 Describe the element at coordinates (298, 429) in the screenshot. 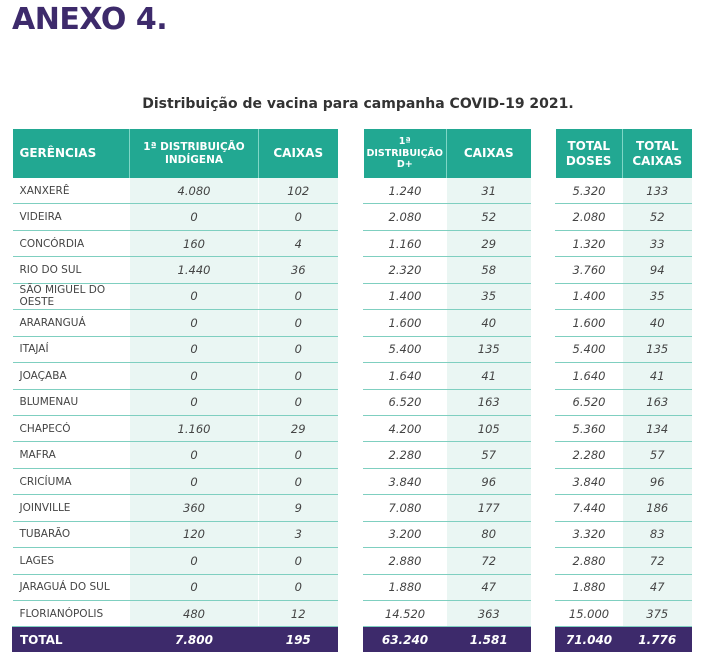

I see `table-cell: 29` at that location.